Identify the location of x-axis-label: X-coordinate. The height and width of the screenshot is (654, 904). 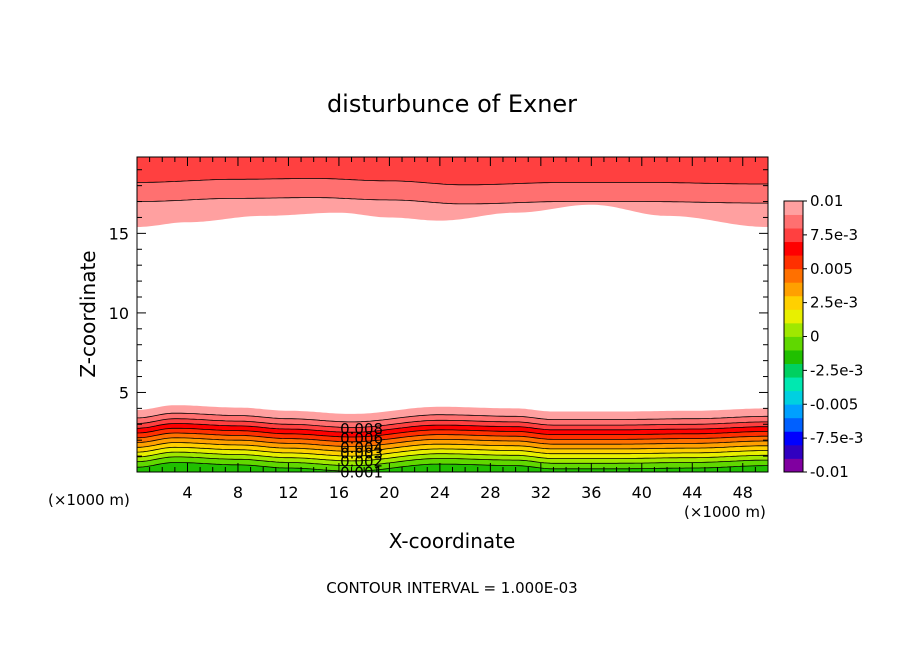
(452, 541).